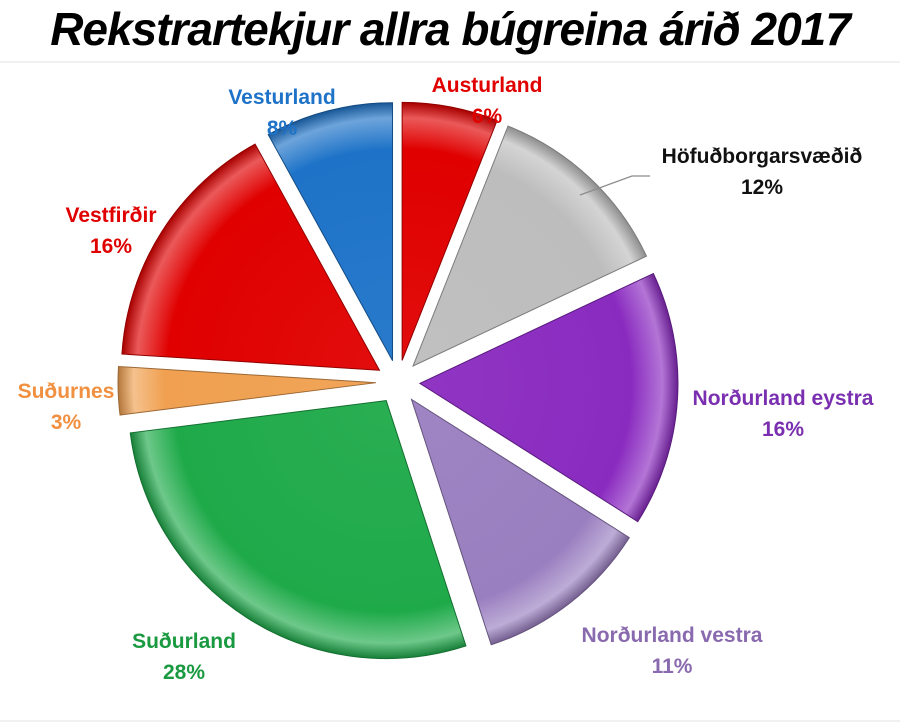 The width and height of the screenshot is (900, 726). What do you see at coordinates (672, 651) in the screenshot?
I see `label-group-nordurland-vestra: Norðurland vestra 11%` at bounding box center [672, 651].